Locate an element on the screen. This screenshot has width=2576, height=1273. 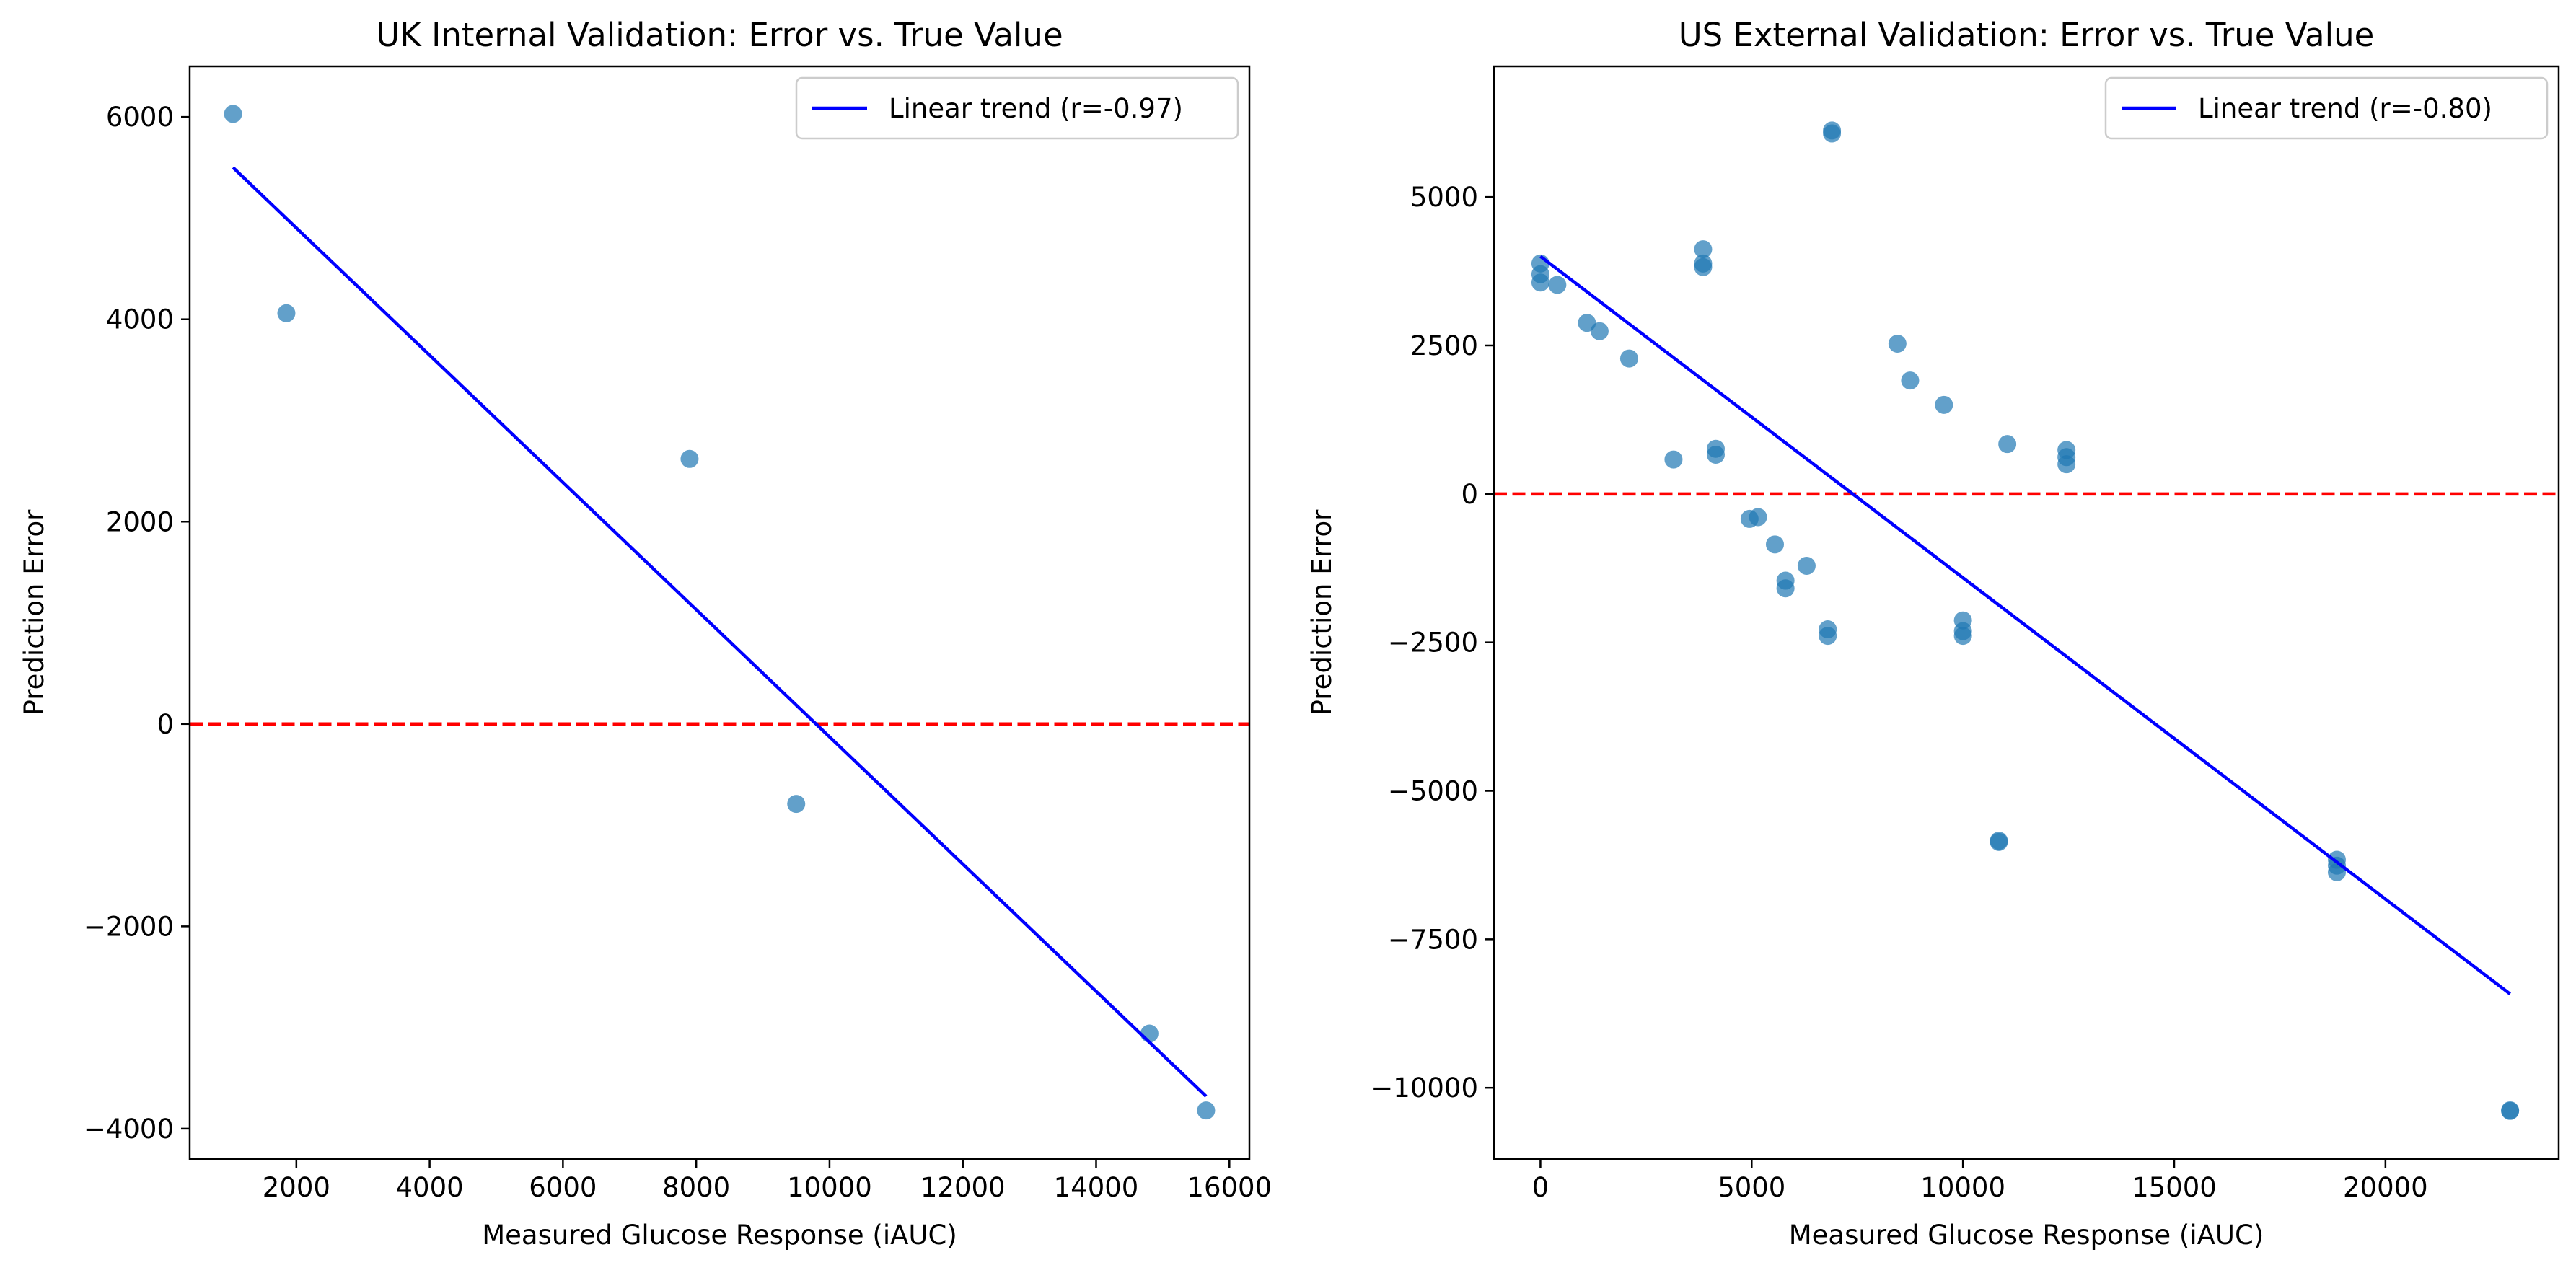
us-legend-label: Linear trend (r=-0.80) is located at coordinates (2345, 109).